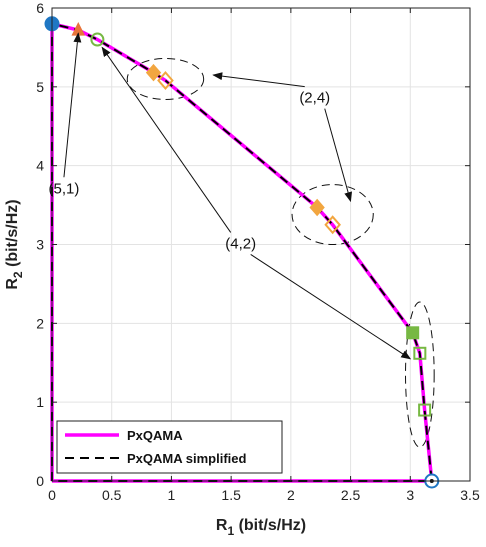  I want to click on legend-label-pxqama: PxQAMA, so click(155, 435).